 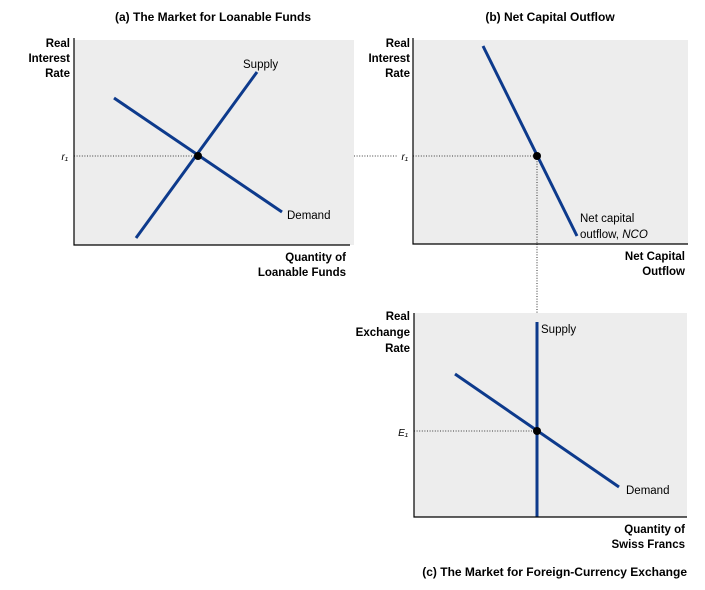 What do you see at coordinates (397, 74) in the screenshot?
I see `panel-b-y-label-line3: Rate` at bounding box center [397, 74].